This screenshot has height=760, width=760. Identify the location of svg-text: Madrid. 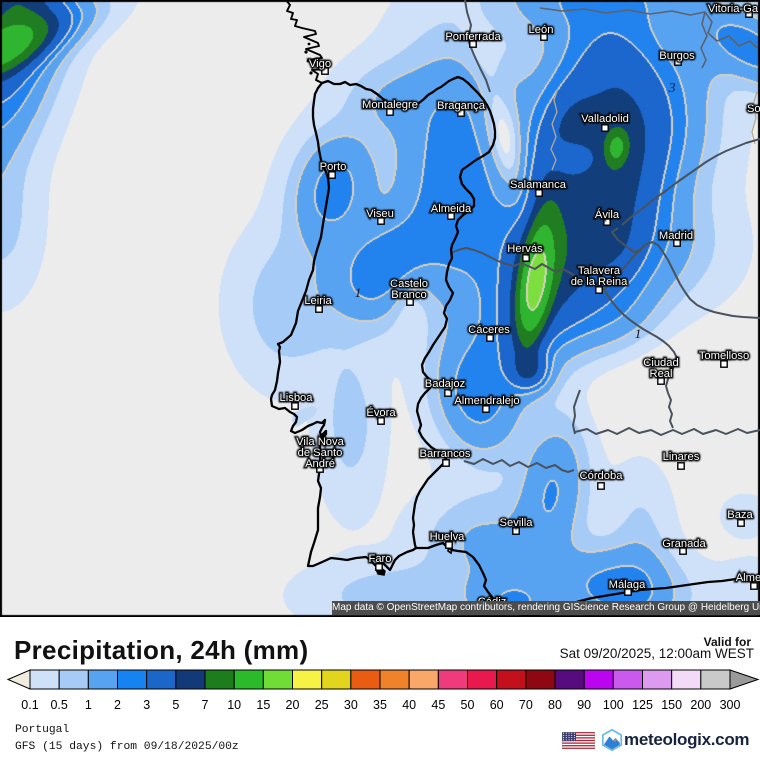
(676, 236).